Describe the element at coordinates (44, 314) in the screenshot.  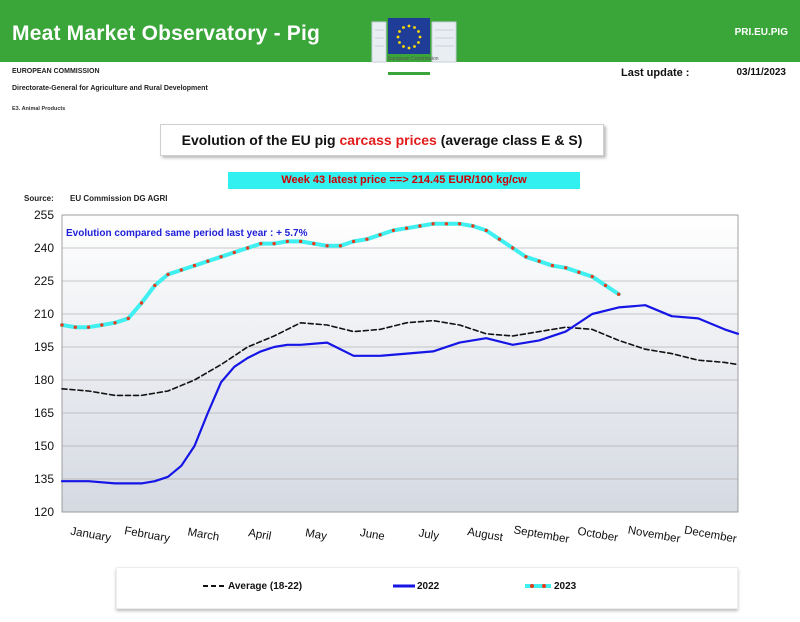
I see `y-tick-label: 210` at that location.